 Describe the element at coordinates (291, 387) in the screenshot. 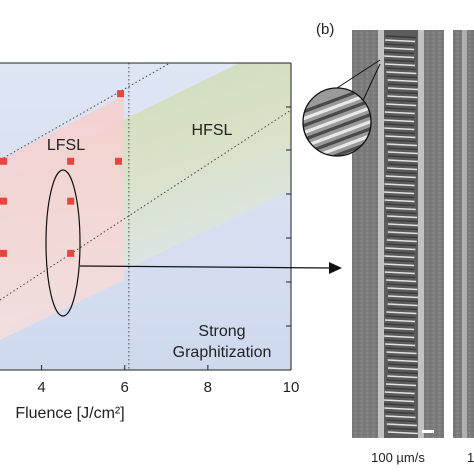

I see `x-tick-label-10: 10` at that location.